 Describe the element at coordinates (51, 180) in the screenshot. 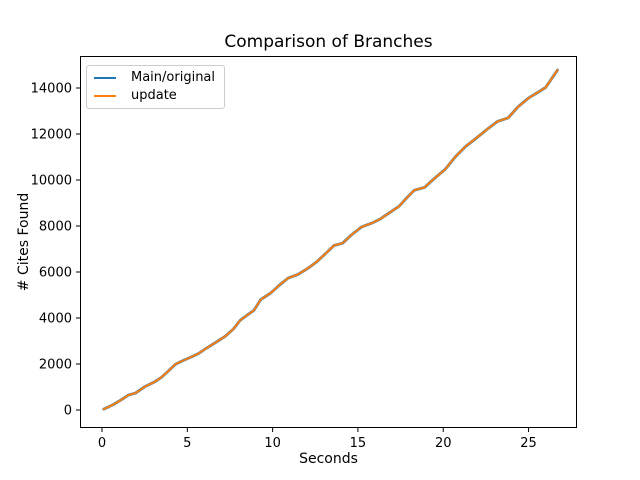

I see `y-tick-label: 10000` at that location.